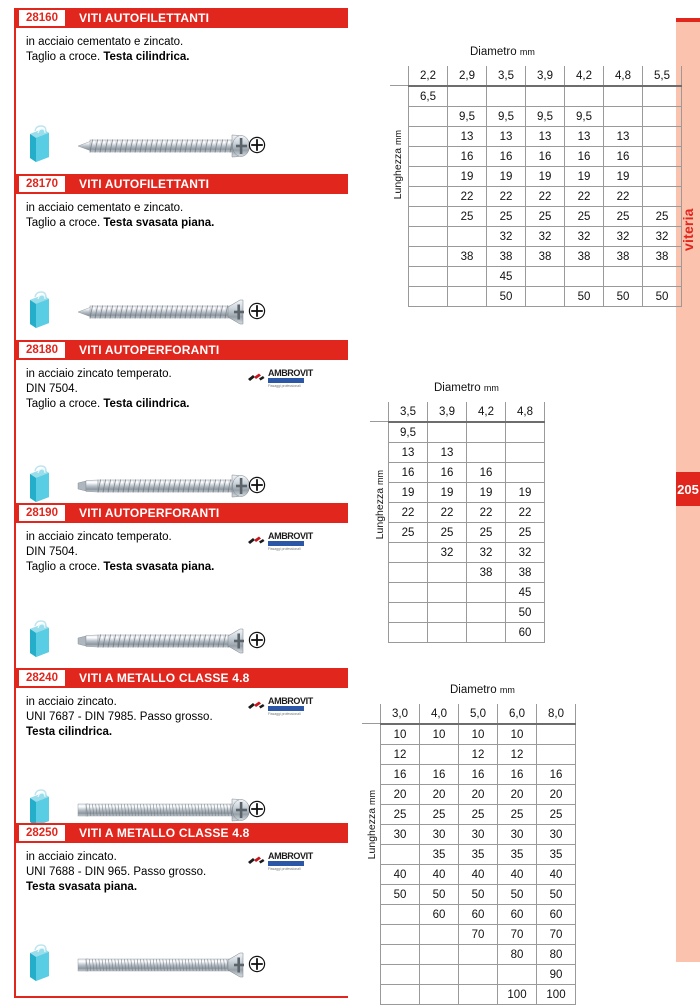 This screenshot has width=700, height=1005. What do you see at coordinates (545, 176) in the screenshot?
I see `table-row: 19 19 19 19 19` at bounding box center [545, 176].